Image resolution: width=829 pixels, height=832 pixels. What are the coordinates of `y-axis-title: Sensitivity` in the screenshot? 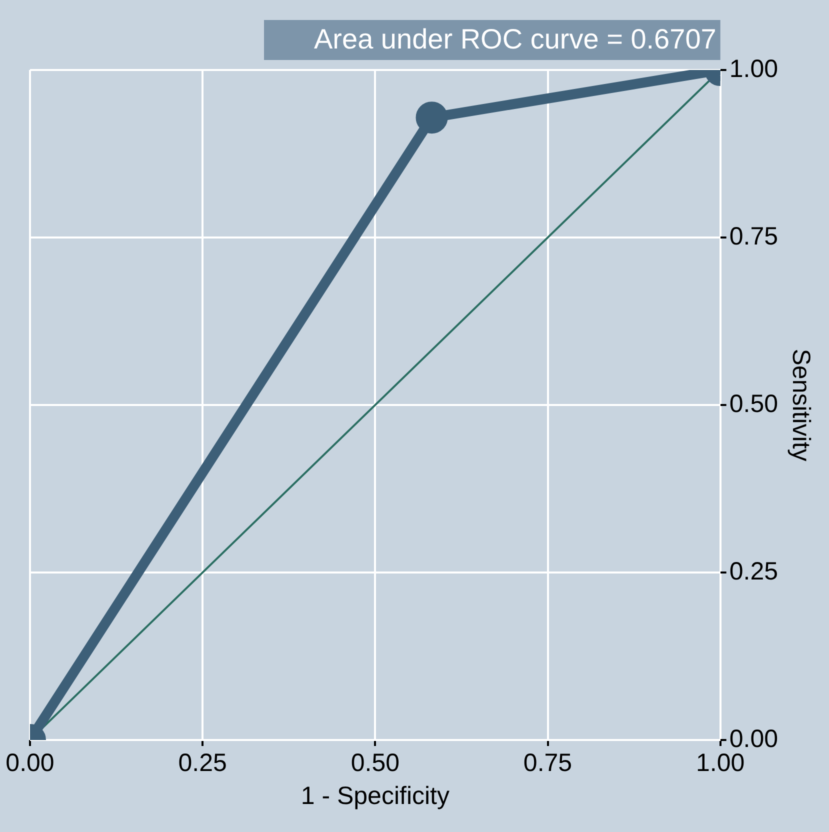 It's located at (801, 405).